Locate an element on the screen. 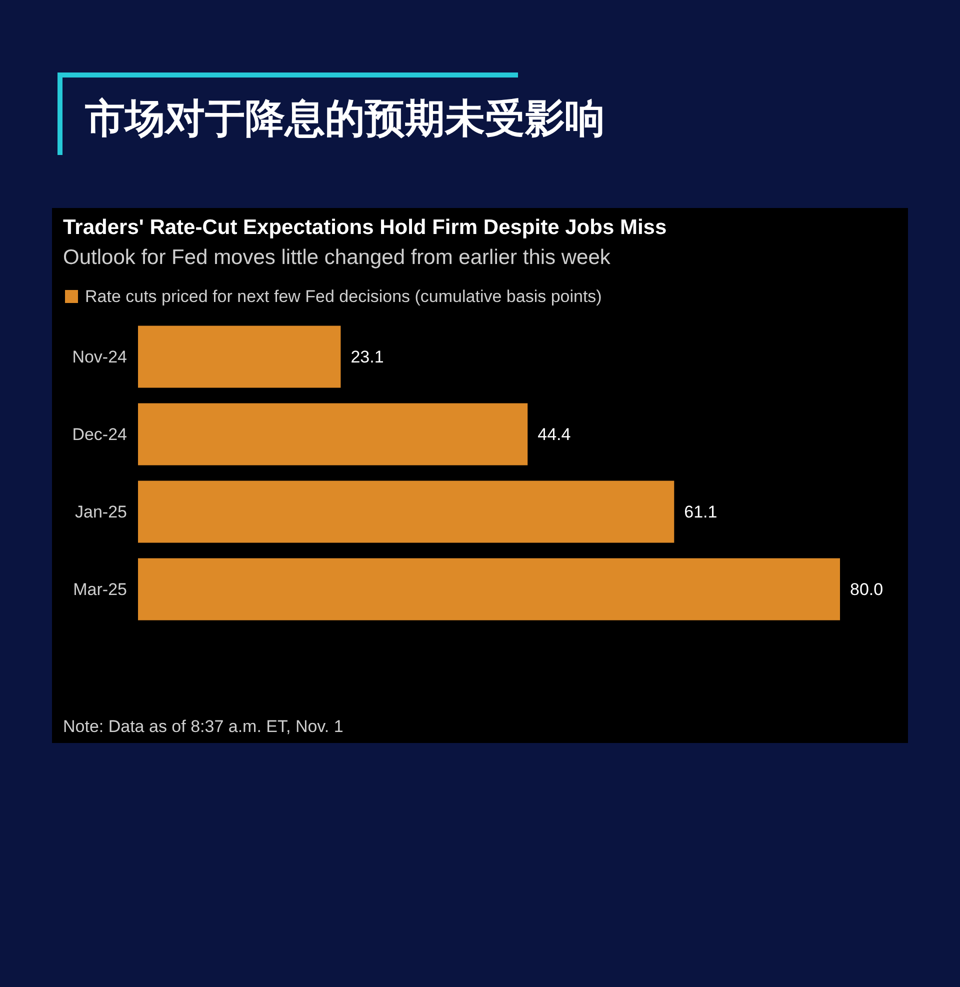 This screenshot has height=987, width=960. data-label: 80.0 is located at coordinates (867, 590).